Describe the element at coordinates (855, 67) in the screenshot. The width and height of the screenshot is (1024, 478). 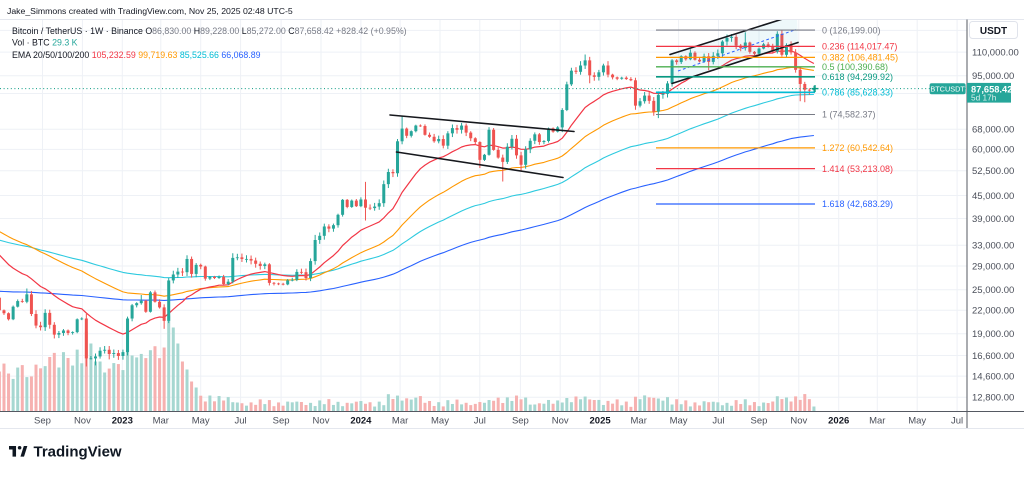
I see `svg-text: 0.5 (100,390.68)` at that location.